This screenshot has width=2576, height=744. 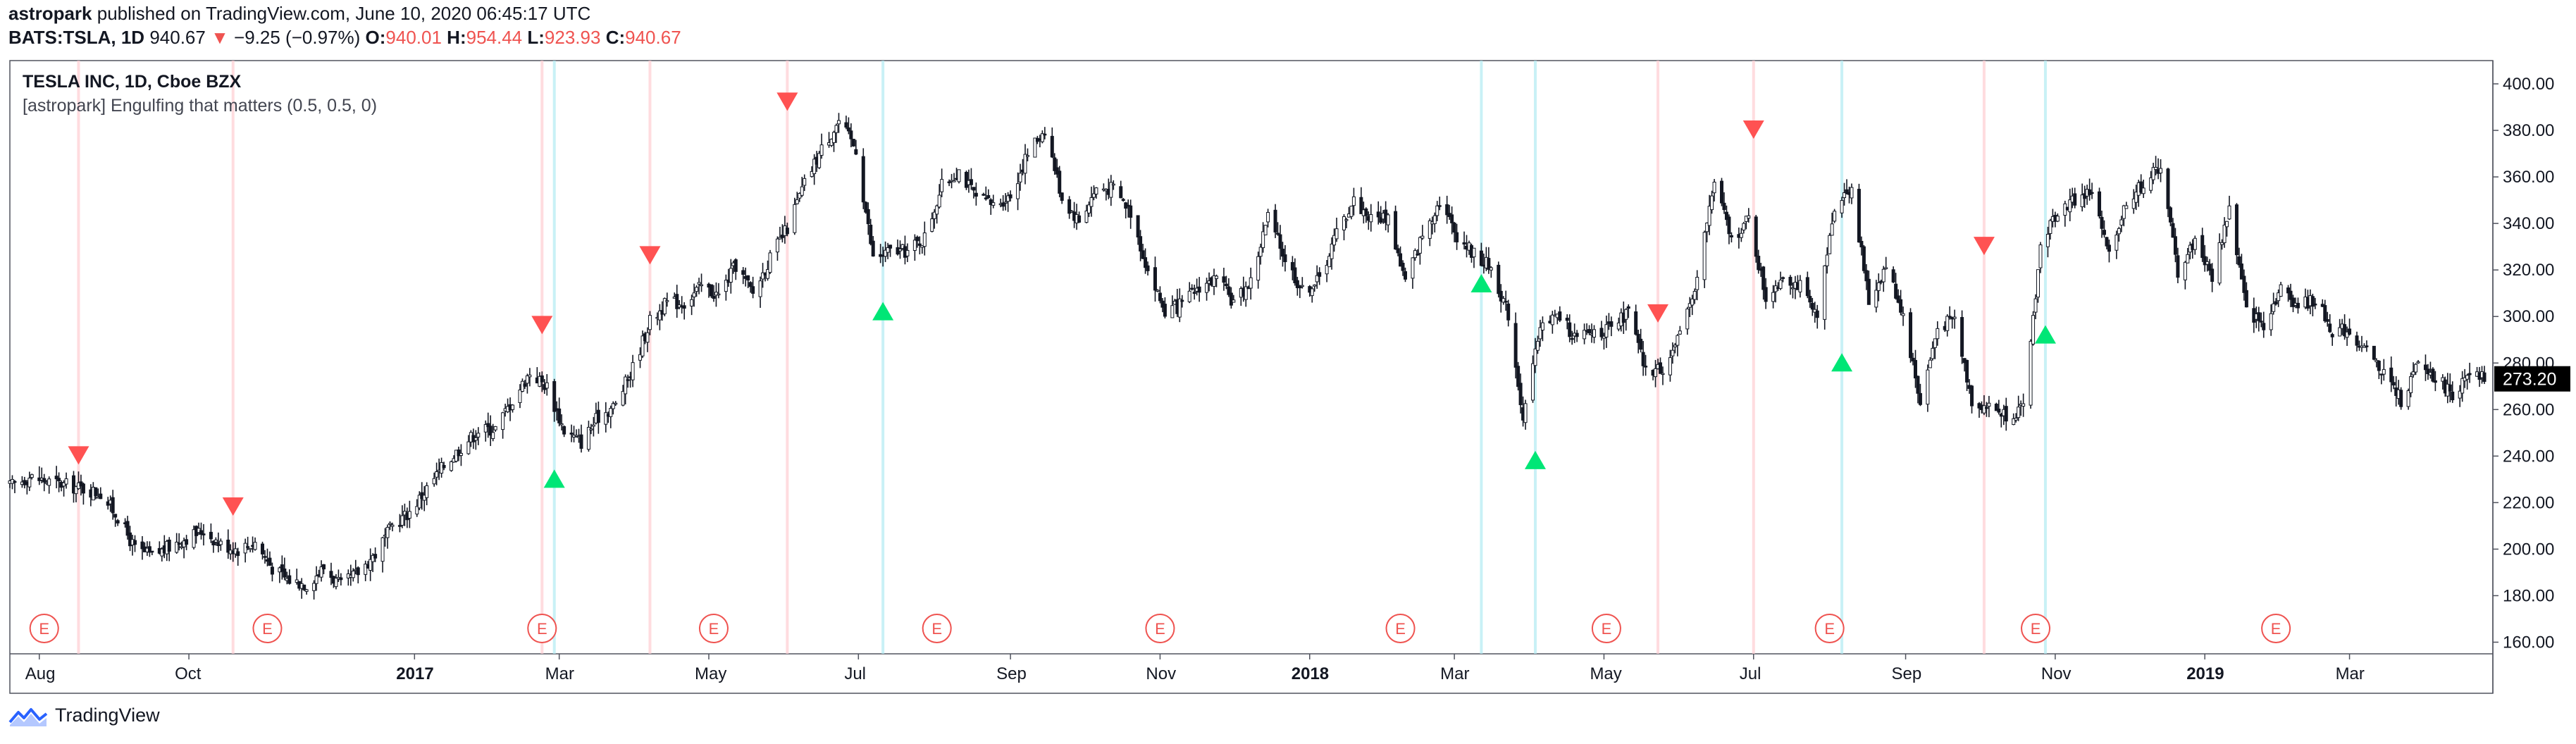 What do you see at coordinates (2528, 131) in the screenshot?
I see `y-tick-label-11: 380.00` at bounding box center [2528, 131].